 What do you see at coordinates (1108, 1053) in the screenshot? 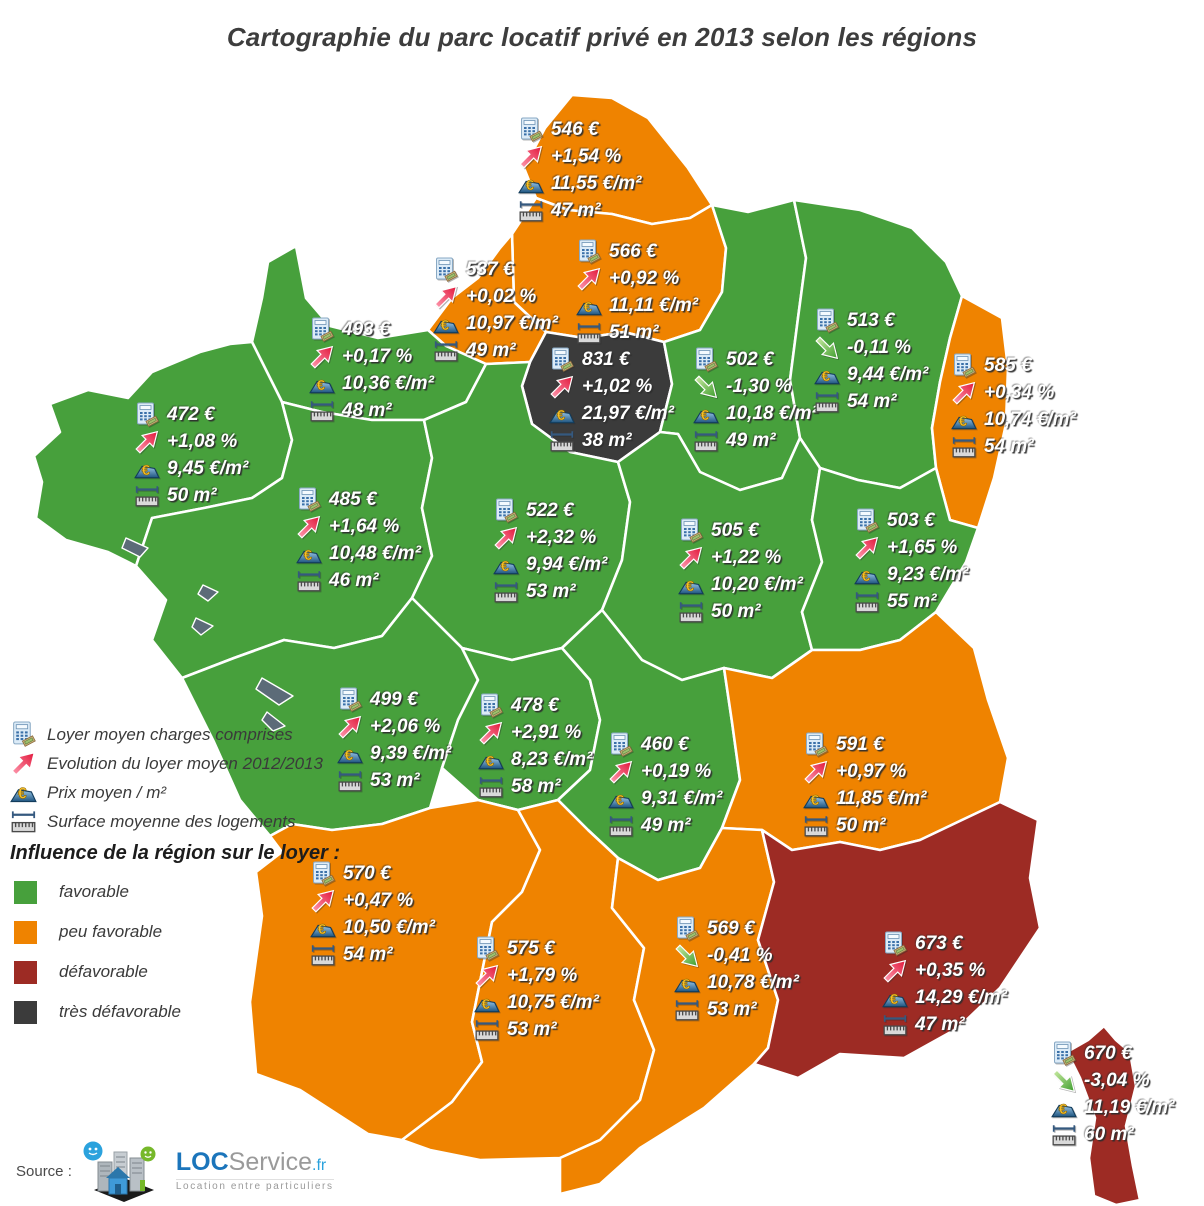
I see `rent-value: 670 €` at bounding box center [1108, 1053].